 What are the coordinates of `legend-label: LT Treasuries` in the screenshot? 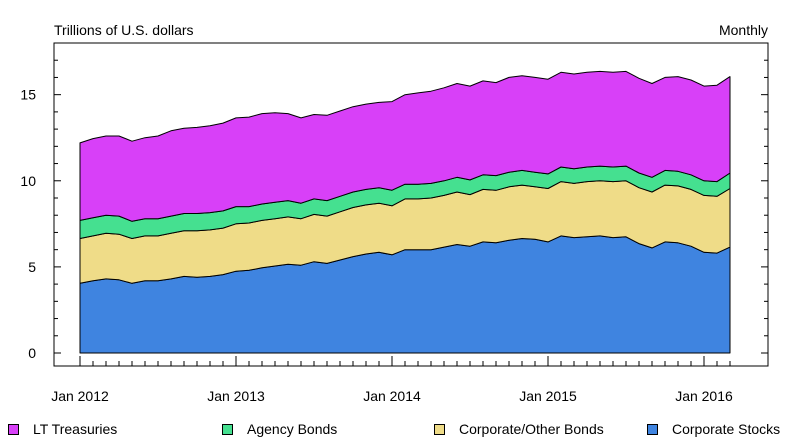 It's located at (75, 429).